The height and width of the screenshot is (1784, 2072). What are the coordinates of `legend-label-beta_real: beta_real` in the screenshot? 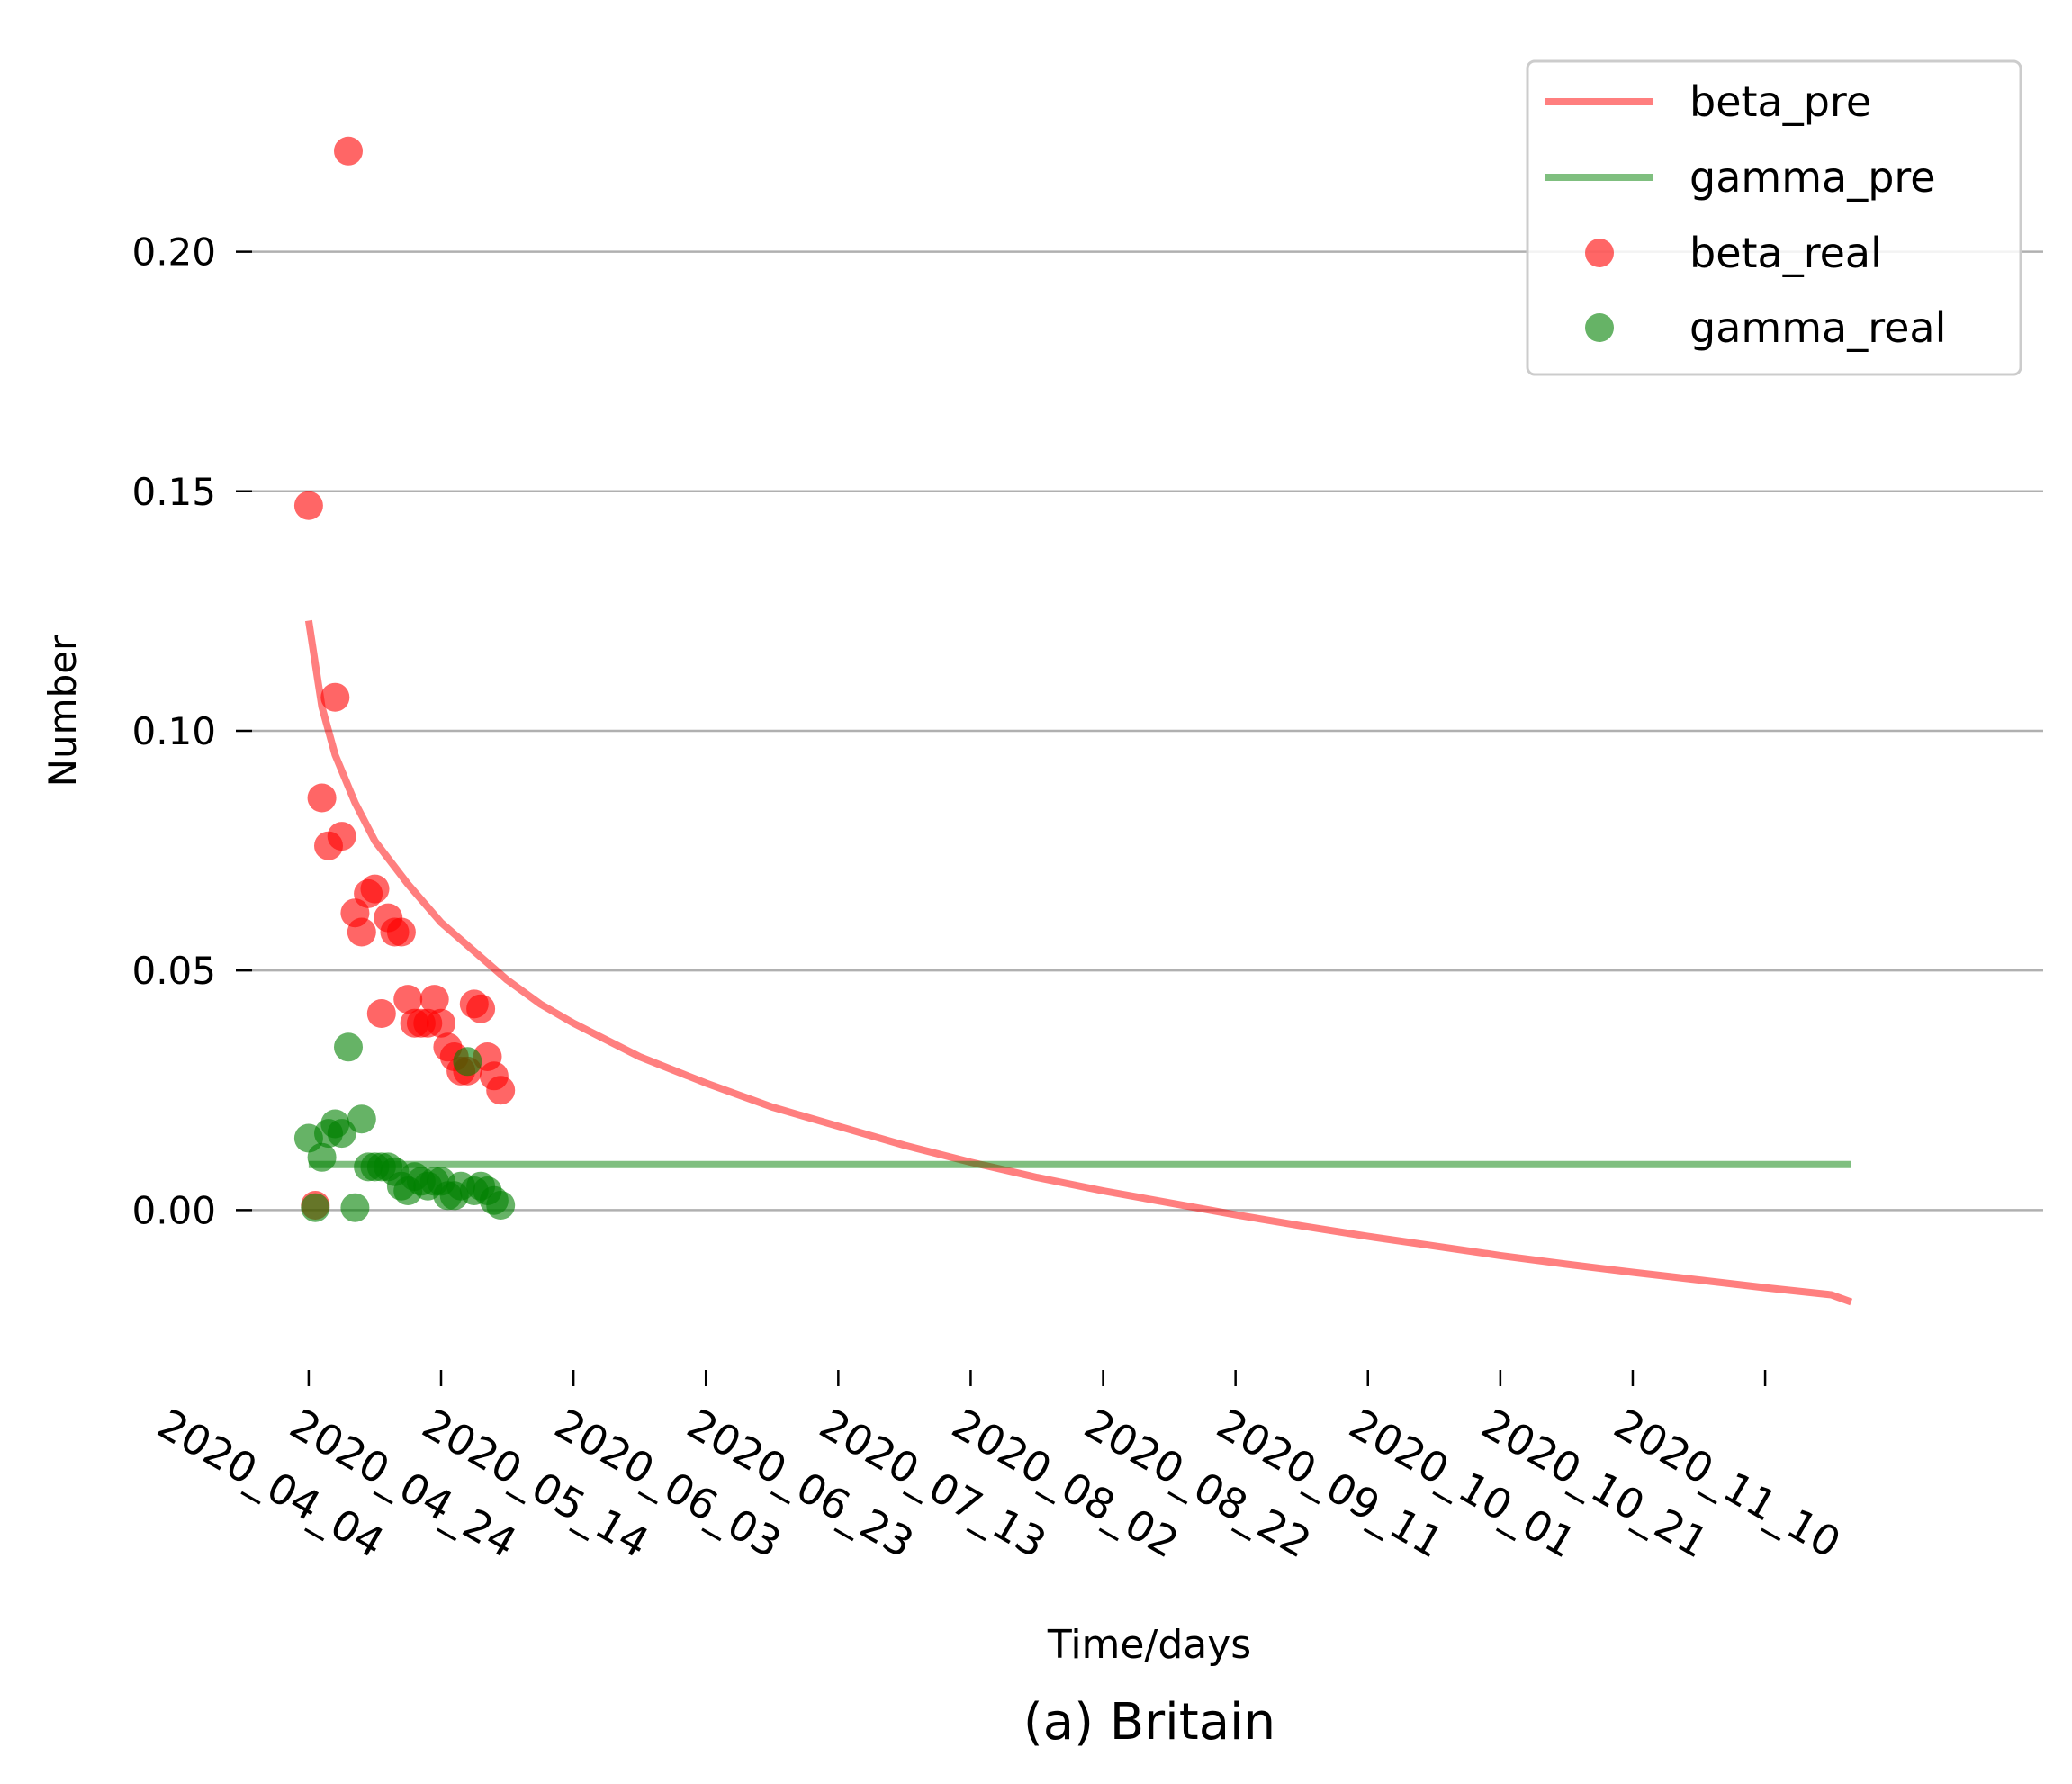 It's located at (1785, 253).